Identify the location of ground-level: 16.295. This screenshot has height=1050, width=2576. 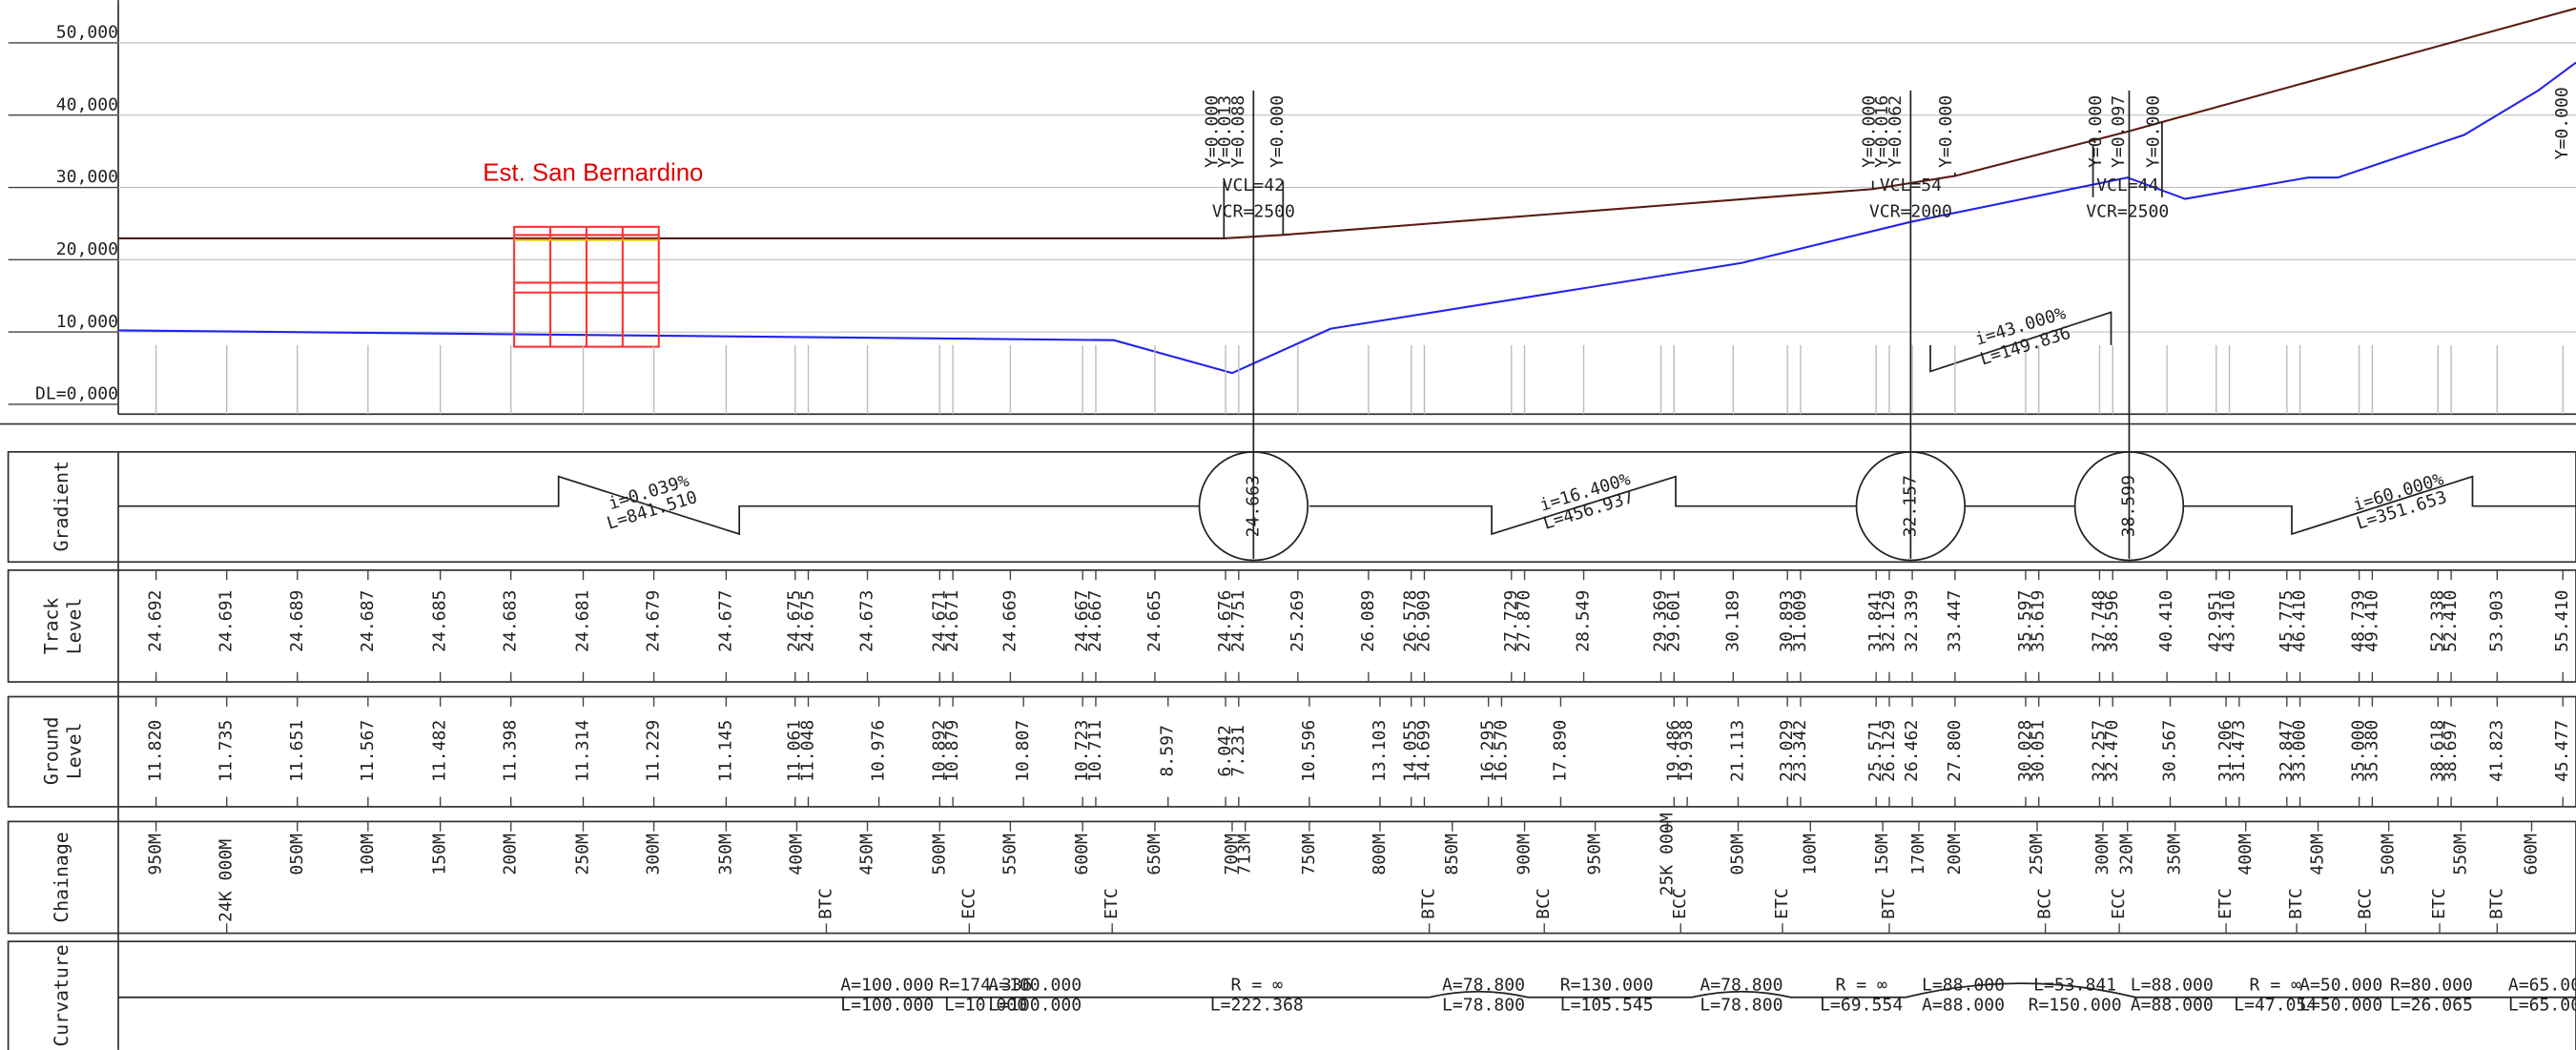
(1488, 751).